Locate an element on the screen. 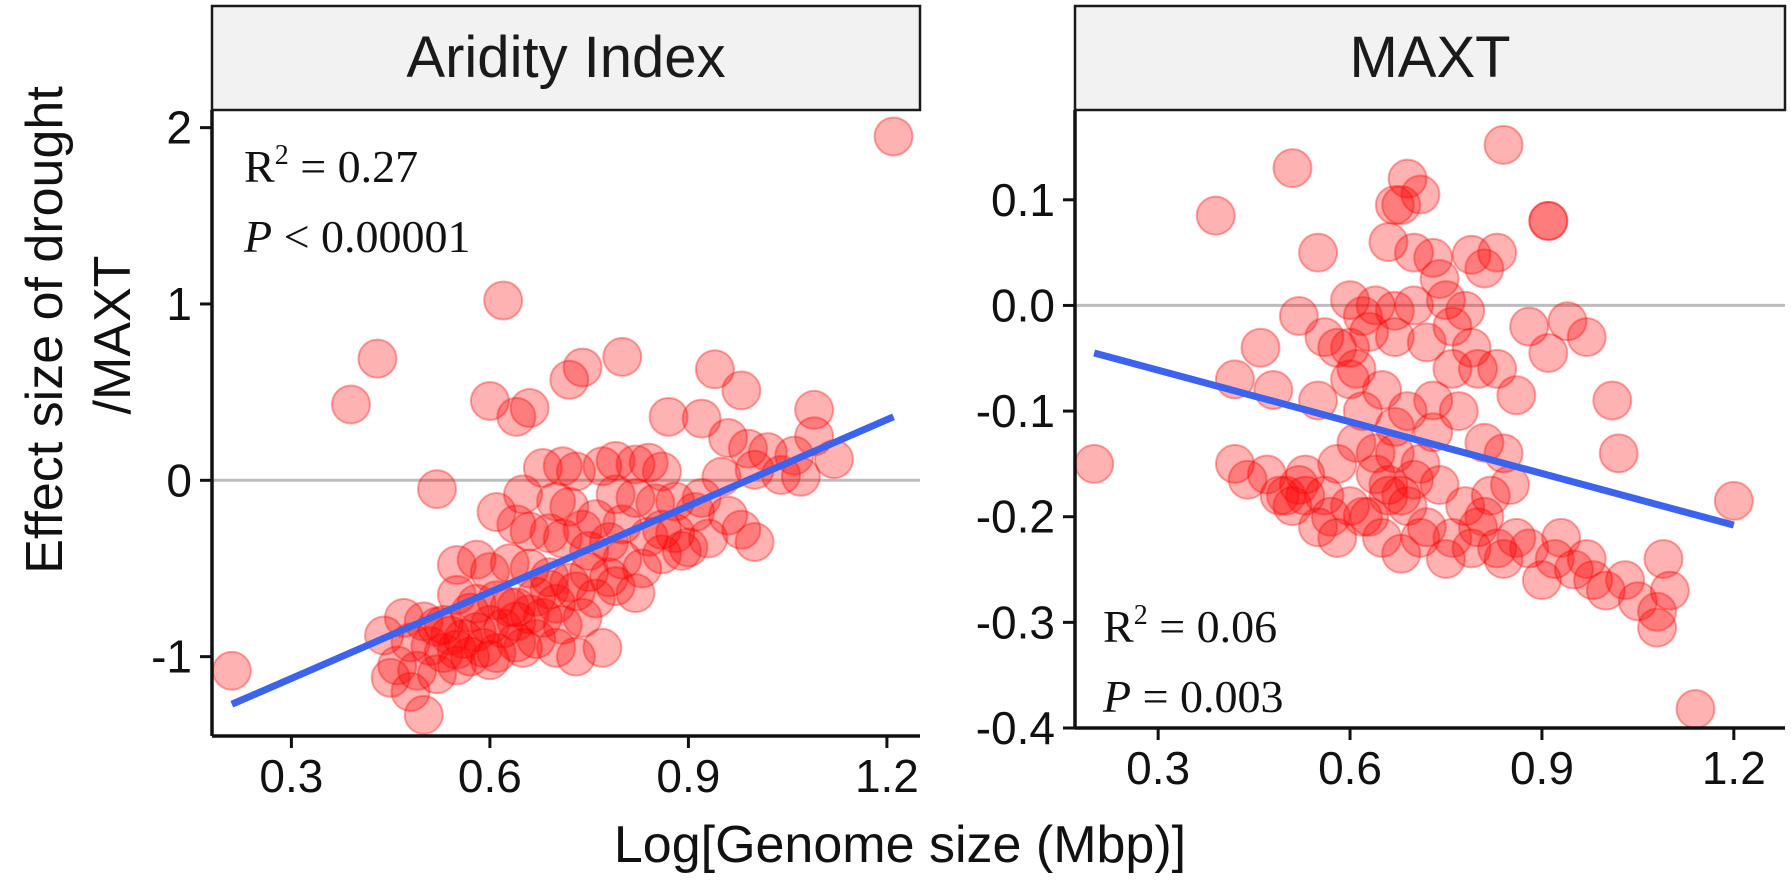 The height and width of the screenshot is (887, 1791). y-axis-title: Effect size of drought /MAXT is located at coordinates (79, 330).